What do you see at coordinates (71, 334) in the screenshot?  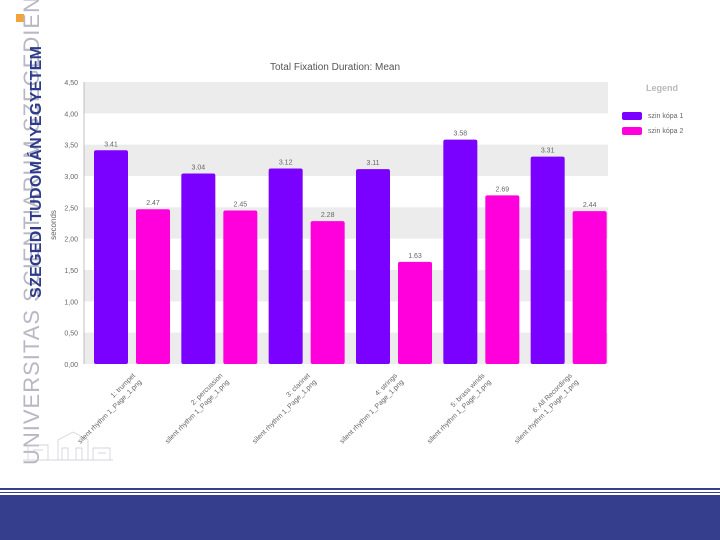 I see `y-tick-label: 0,50` at bounding box center [71, 334].